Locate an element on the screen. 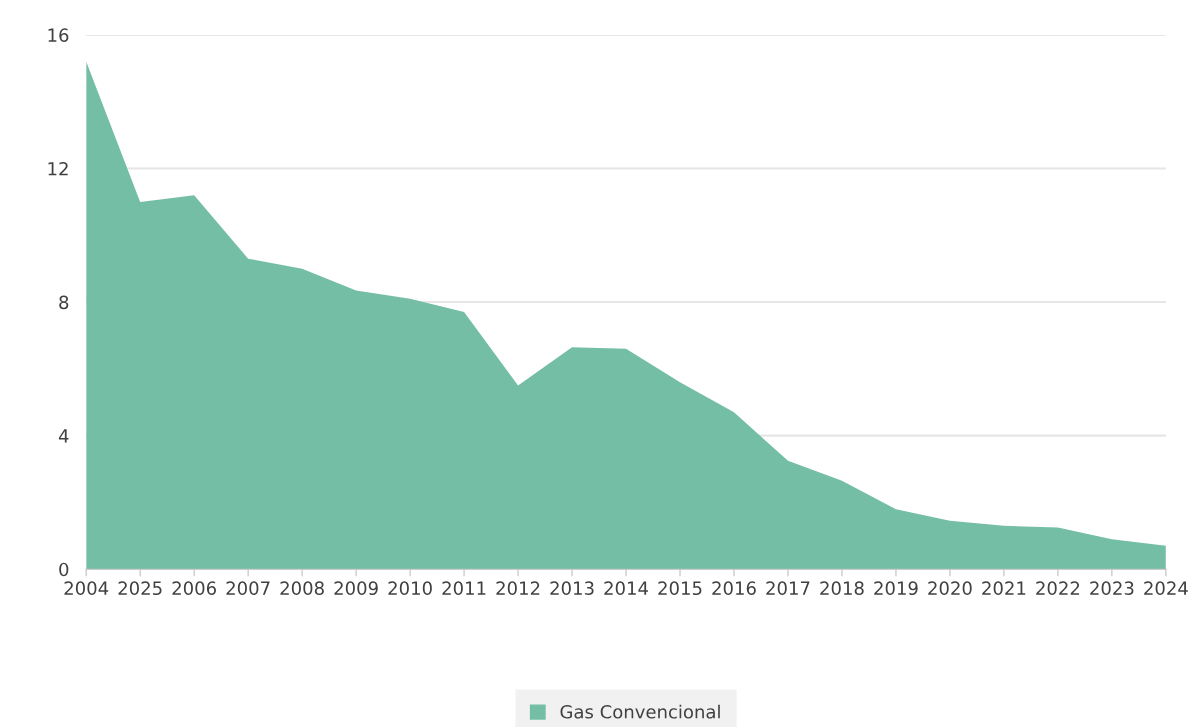 Image resolution: width=1197 pixels, height=727 pixels. x-tick-label: 2018 is located at coordinates (842, 588).